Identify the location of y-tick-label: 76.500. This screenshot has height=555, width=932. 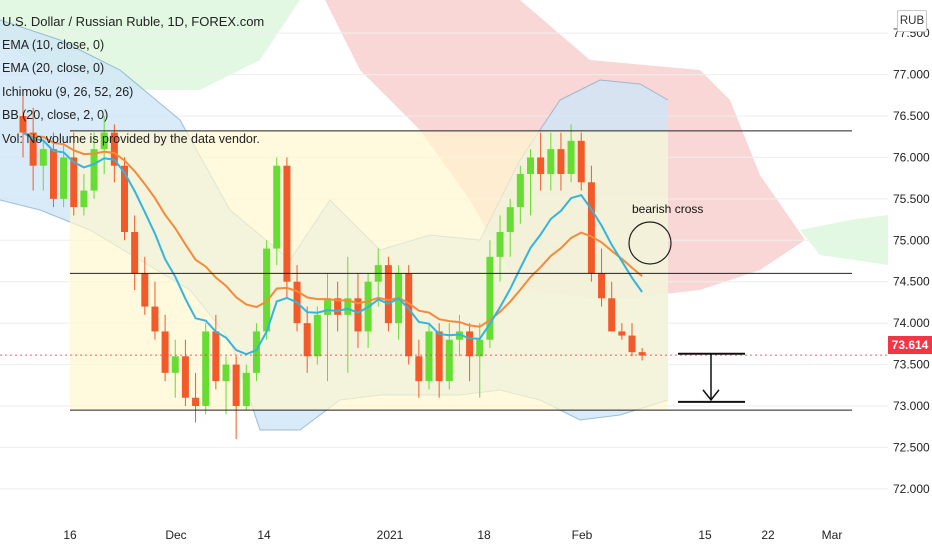
(911, 116).